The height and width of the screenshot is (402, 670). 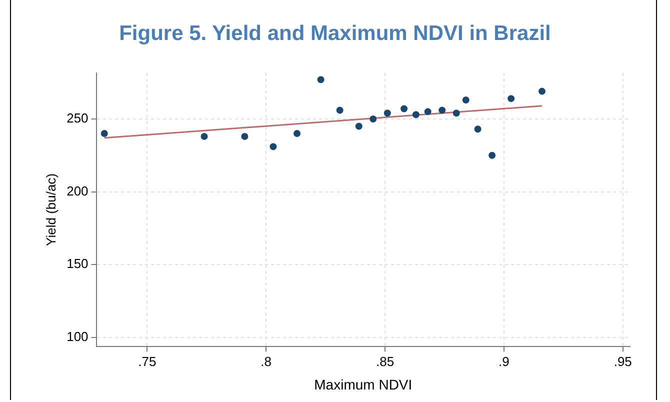 I want to click on chart-title: Figure 5. Yield and Maximum NDVI in Brazil, so click(x=335, y=34).